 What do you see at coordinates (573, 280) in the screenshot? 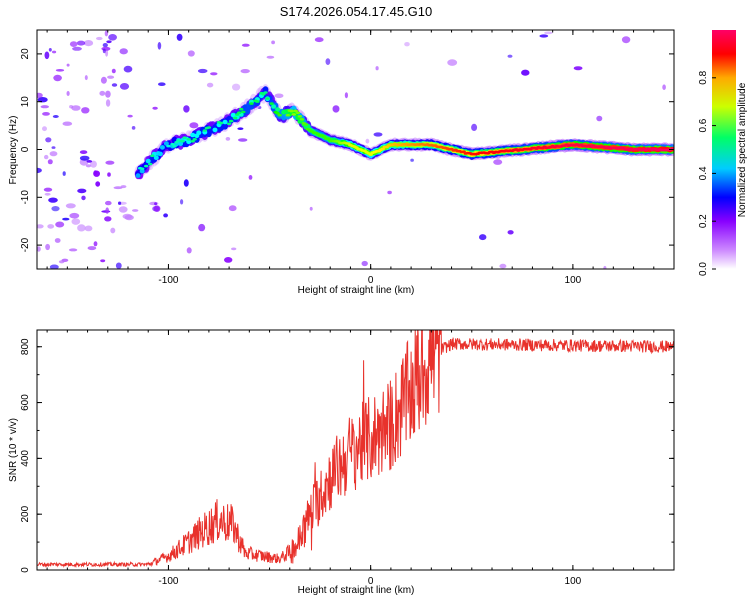
I see `spectrogram-x-tick-label: 100` at bounding box center [573, 280].